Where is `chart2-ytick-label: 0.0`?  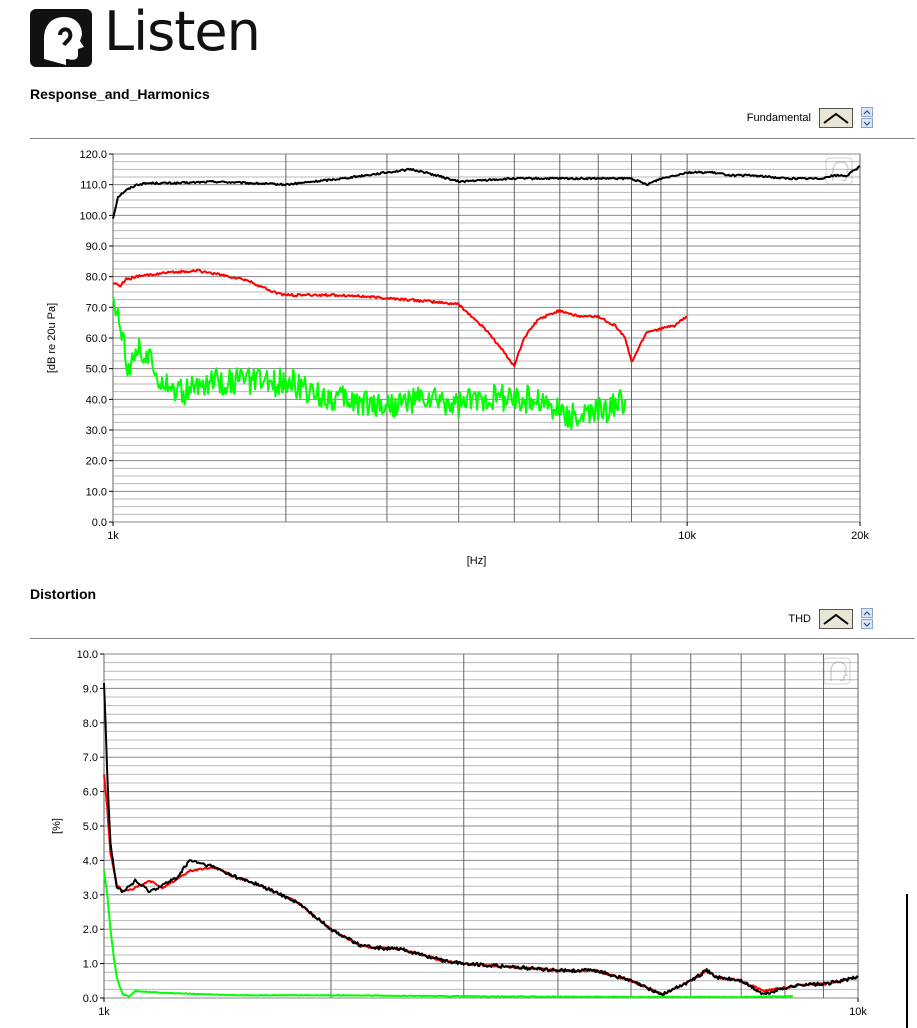
chart2-ytick-label: 0.0 is located at coordinates (90, 999).